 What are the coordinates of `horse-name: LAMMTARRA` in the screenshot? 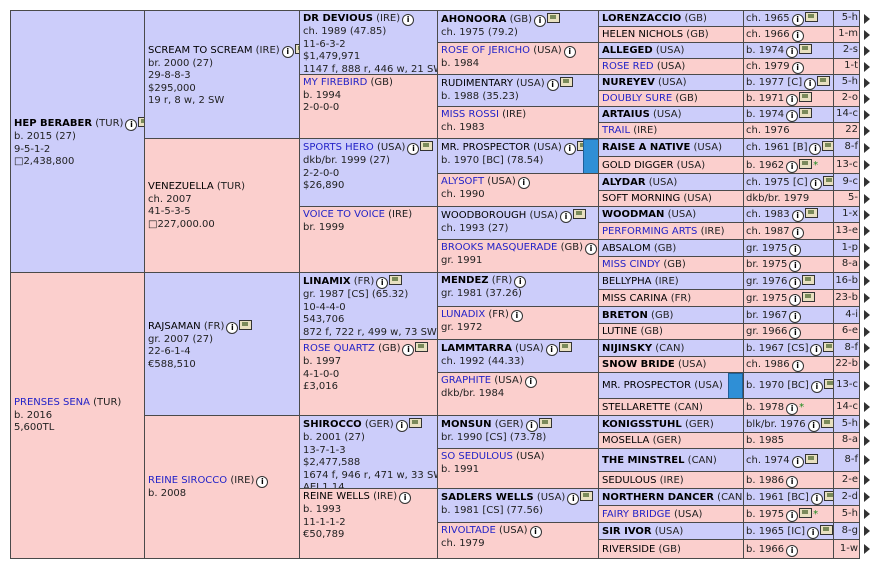 It's located at (476, 348).